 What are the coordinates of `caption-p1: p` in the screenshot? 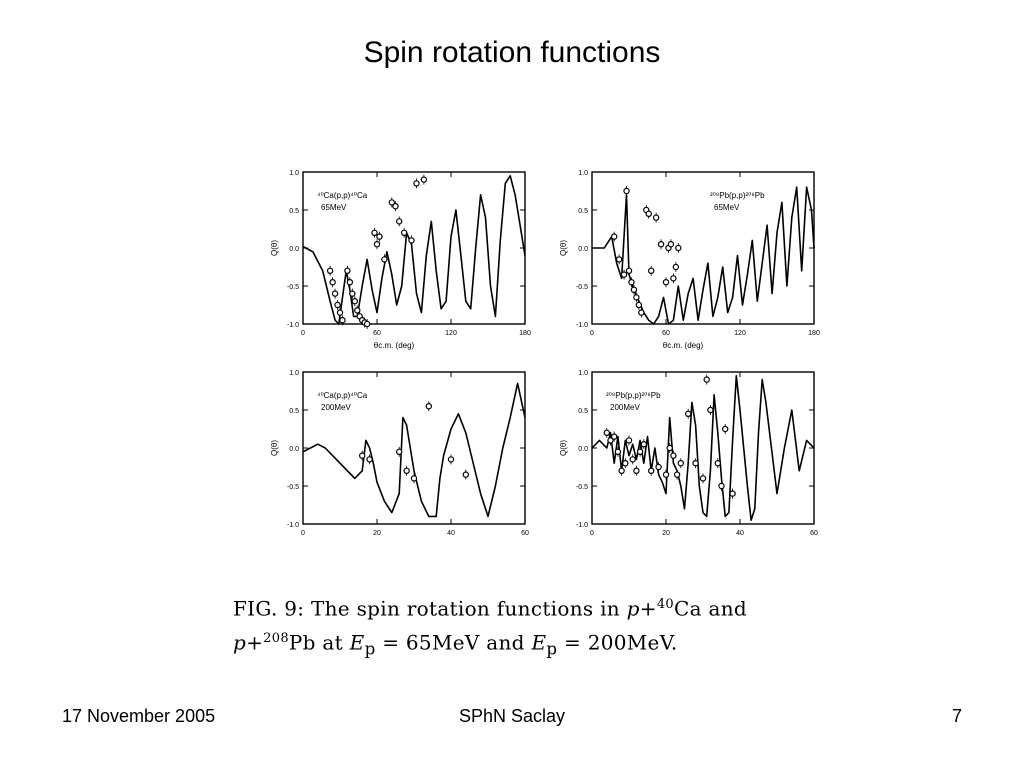 It's located at (633, 608).